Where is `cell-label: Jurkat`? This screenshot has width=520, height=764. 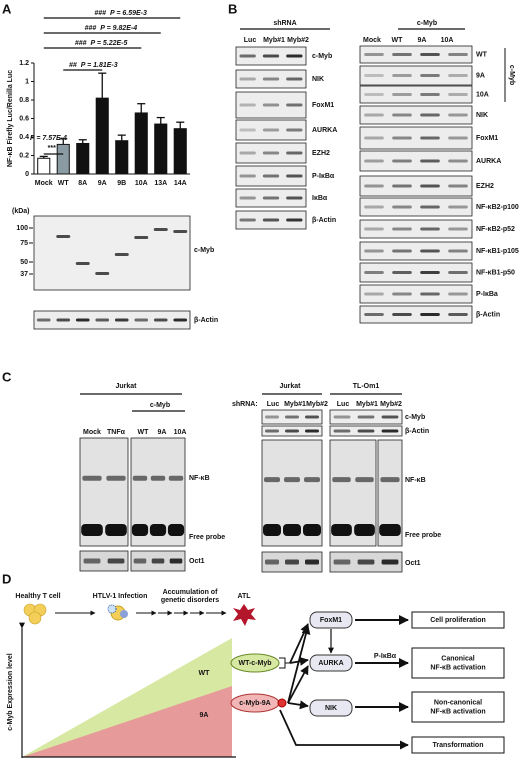 cell-label: Jurkat is located at coordinates (126, 386).